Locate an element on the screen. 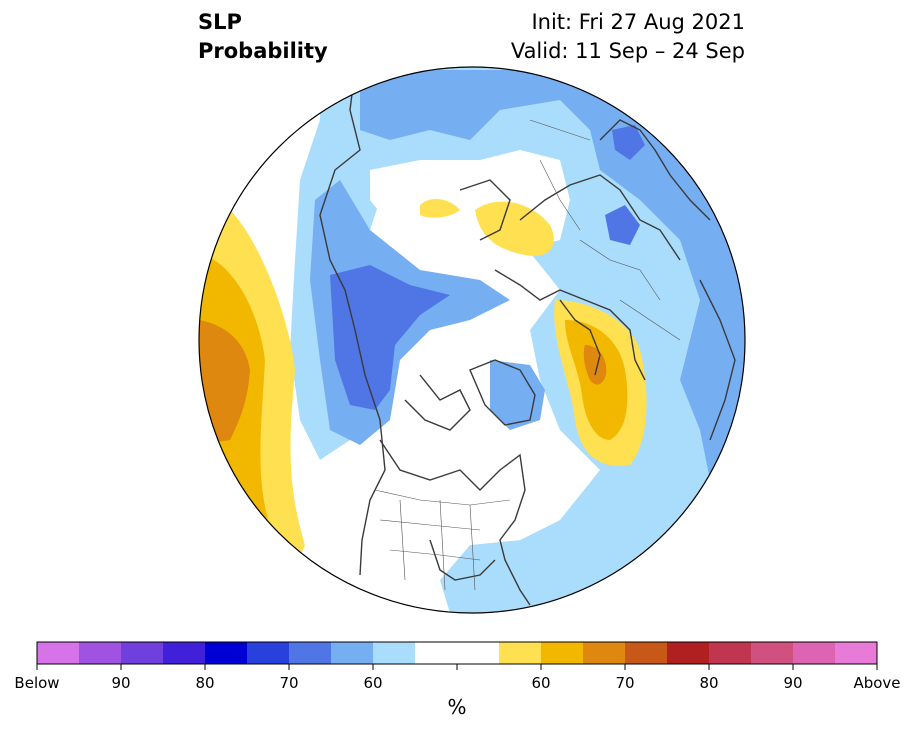  region-neutral-canada is located at coordinates (465, 510).